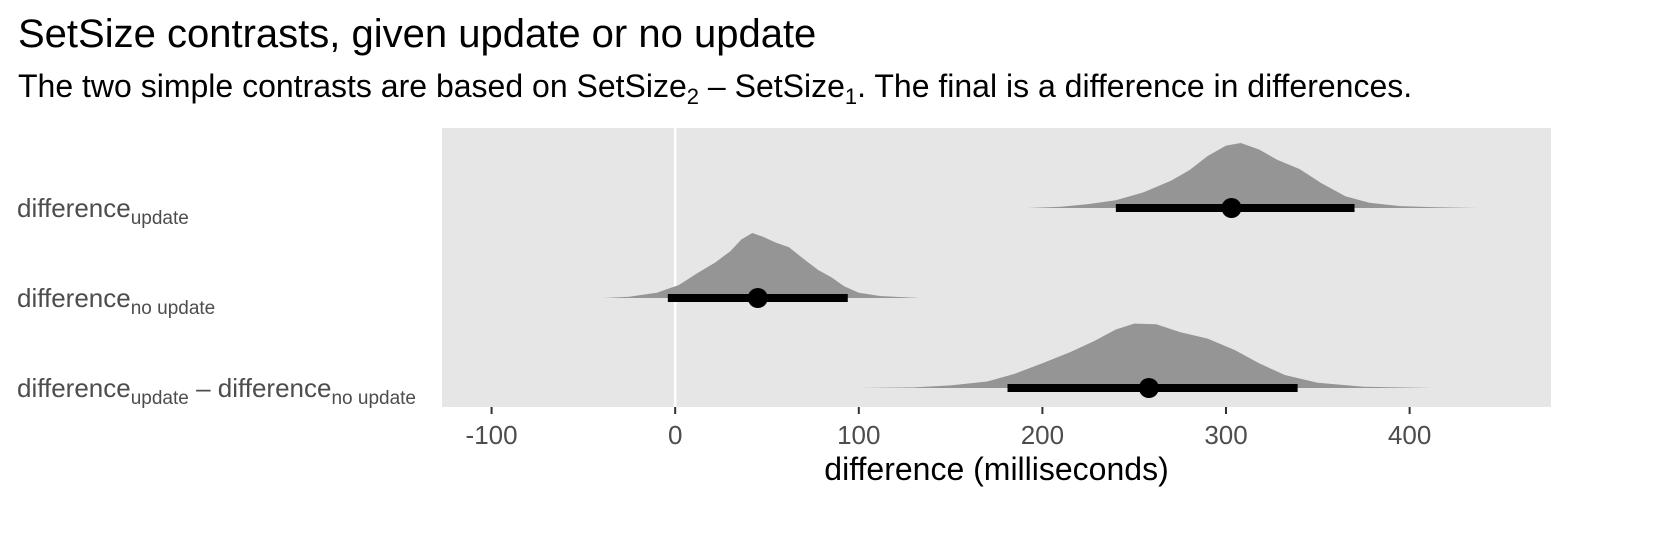 This screenshot has height=540, width=1680. What do you see at coordinates (693, 96) in the screenshot?
I see `subtitle-subscript: 2` at bounding box center [693, 96].